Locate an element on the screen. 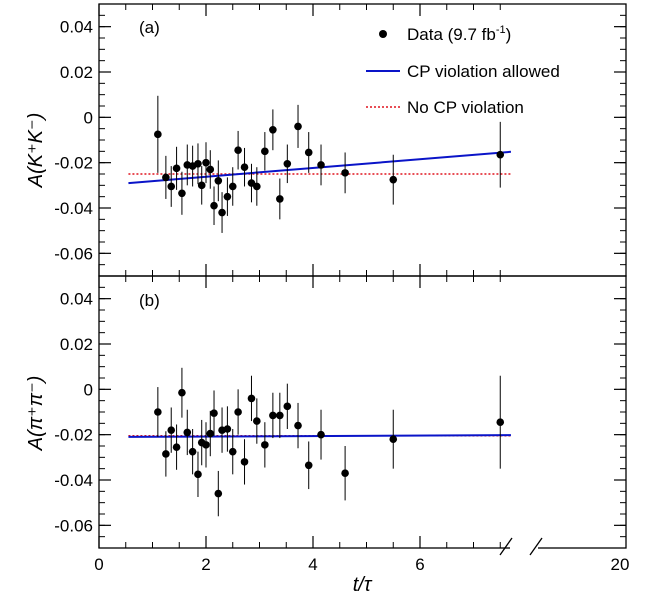 This screenshot has height=605, width=646. axis-break-mark-left is located at coordinates (506, 546).